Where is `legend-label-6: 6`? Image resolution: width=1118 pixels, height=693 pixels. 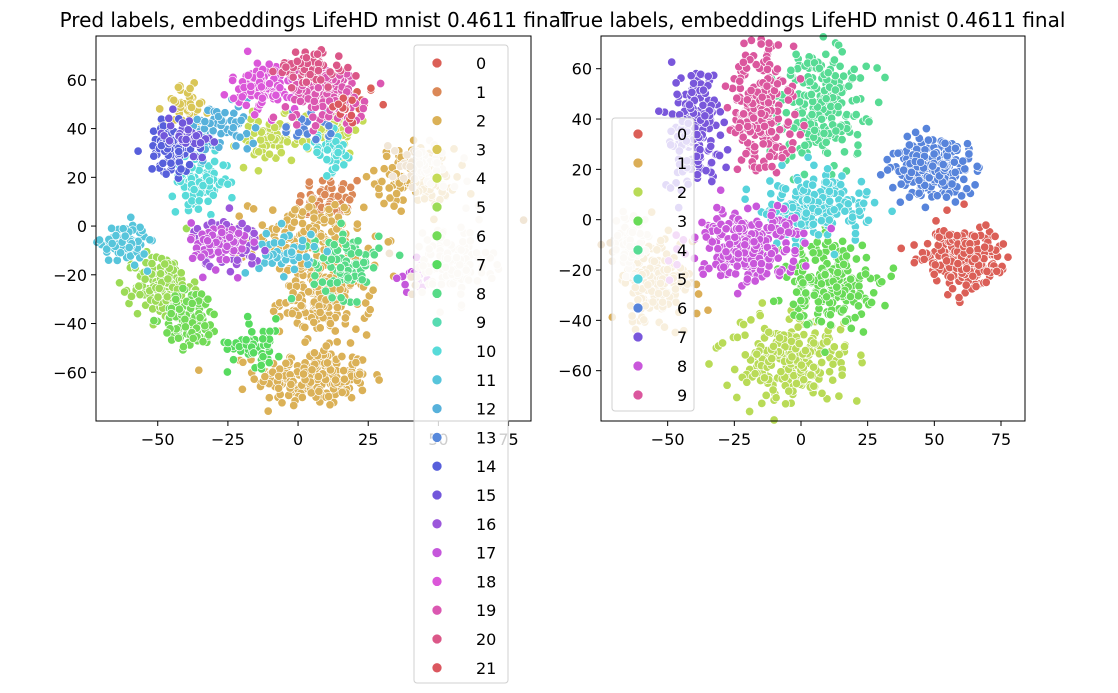
legend-label-6: 6 is located at coordinates (481, 236).